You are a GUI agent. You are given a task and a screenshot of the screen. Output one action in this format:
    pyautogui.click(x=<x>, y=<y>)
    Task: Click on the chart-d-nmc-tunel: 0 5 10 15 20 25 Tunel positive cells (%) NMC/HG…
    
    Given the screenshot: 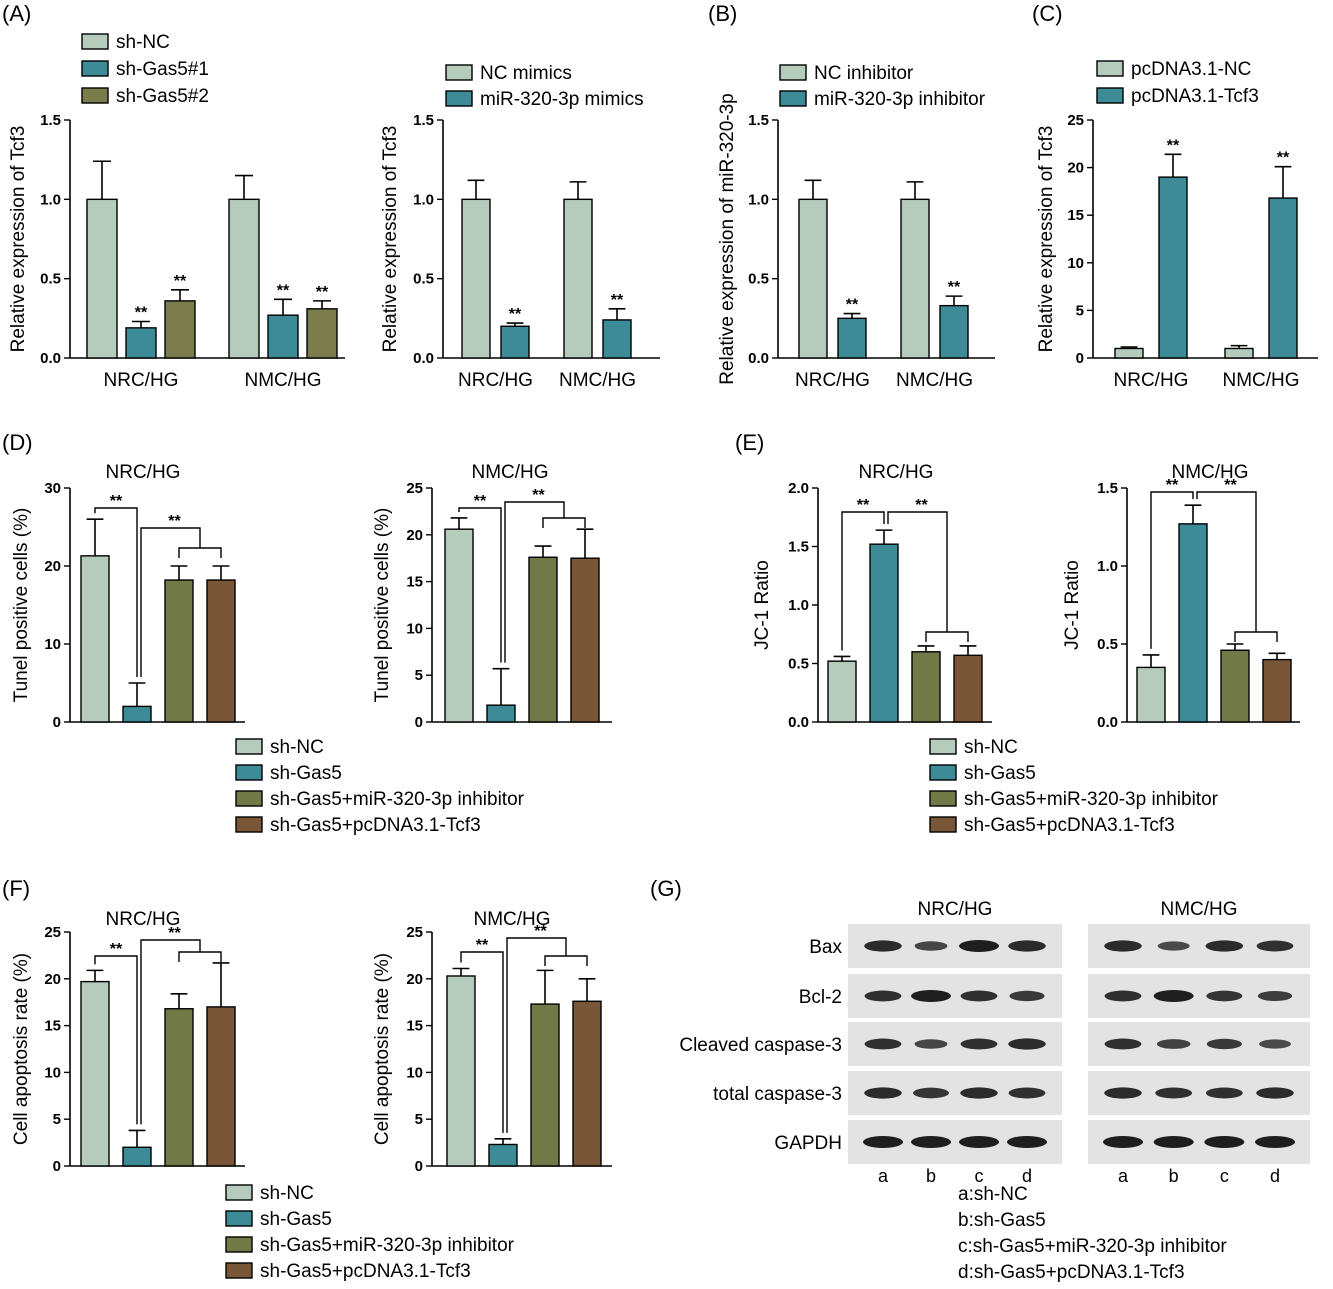 What is the action you would take?
    pyautogui.click(x=492, y=596)
    